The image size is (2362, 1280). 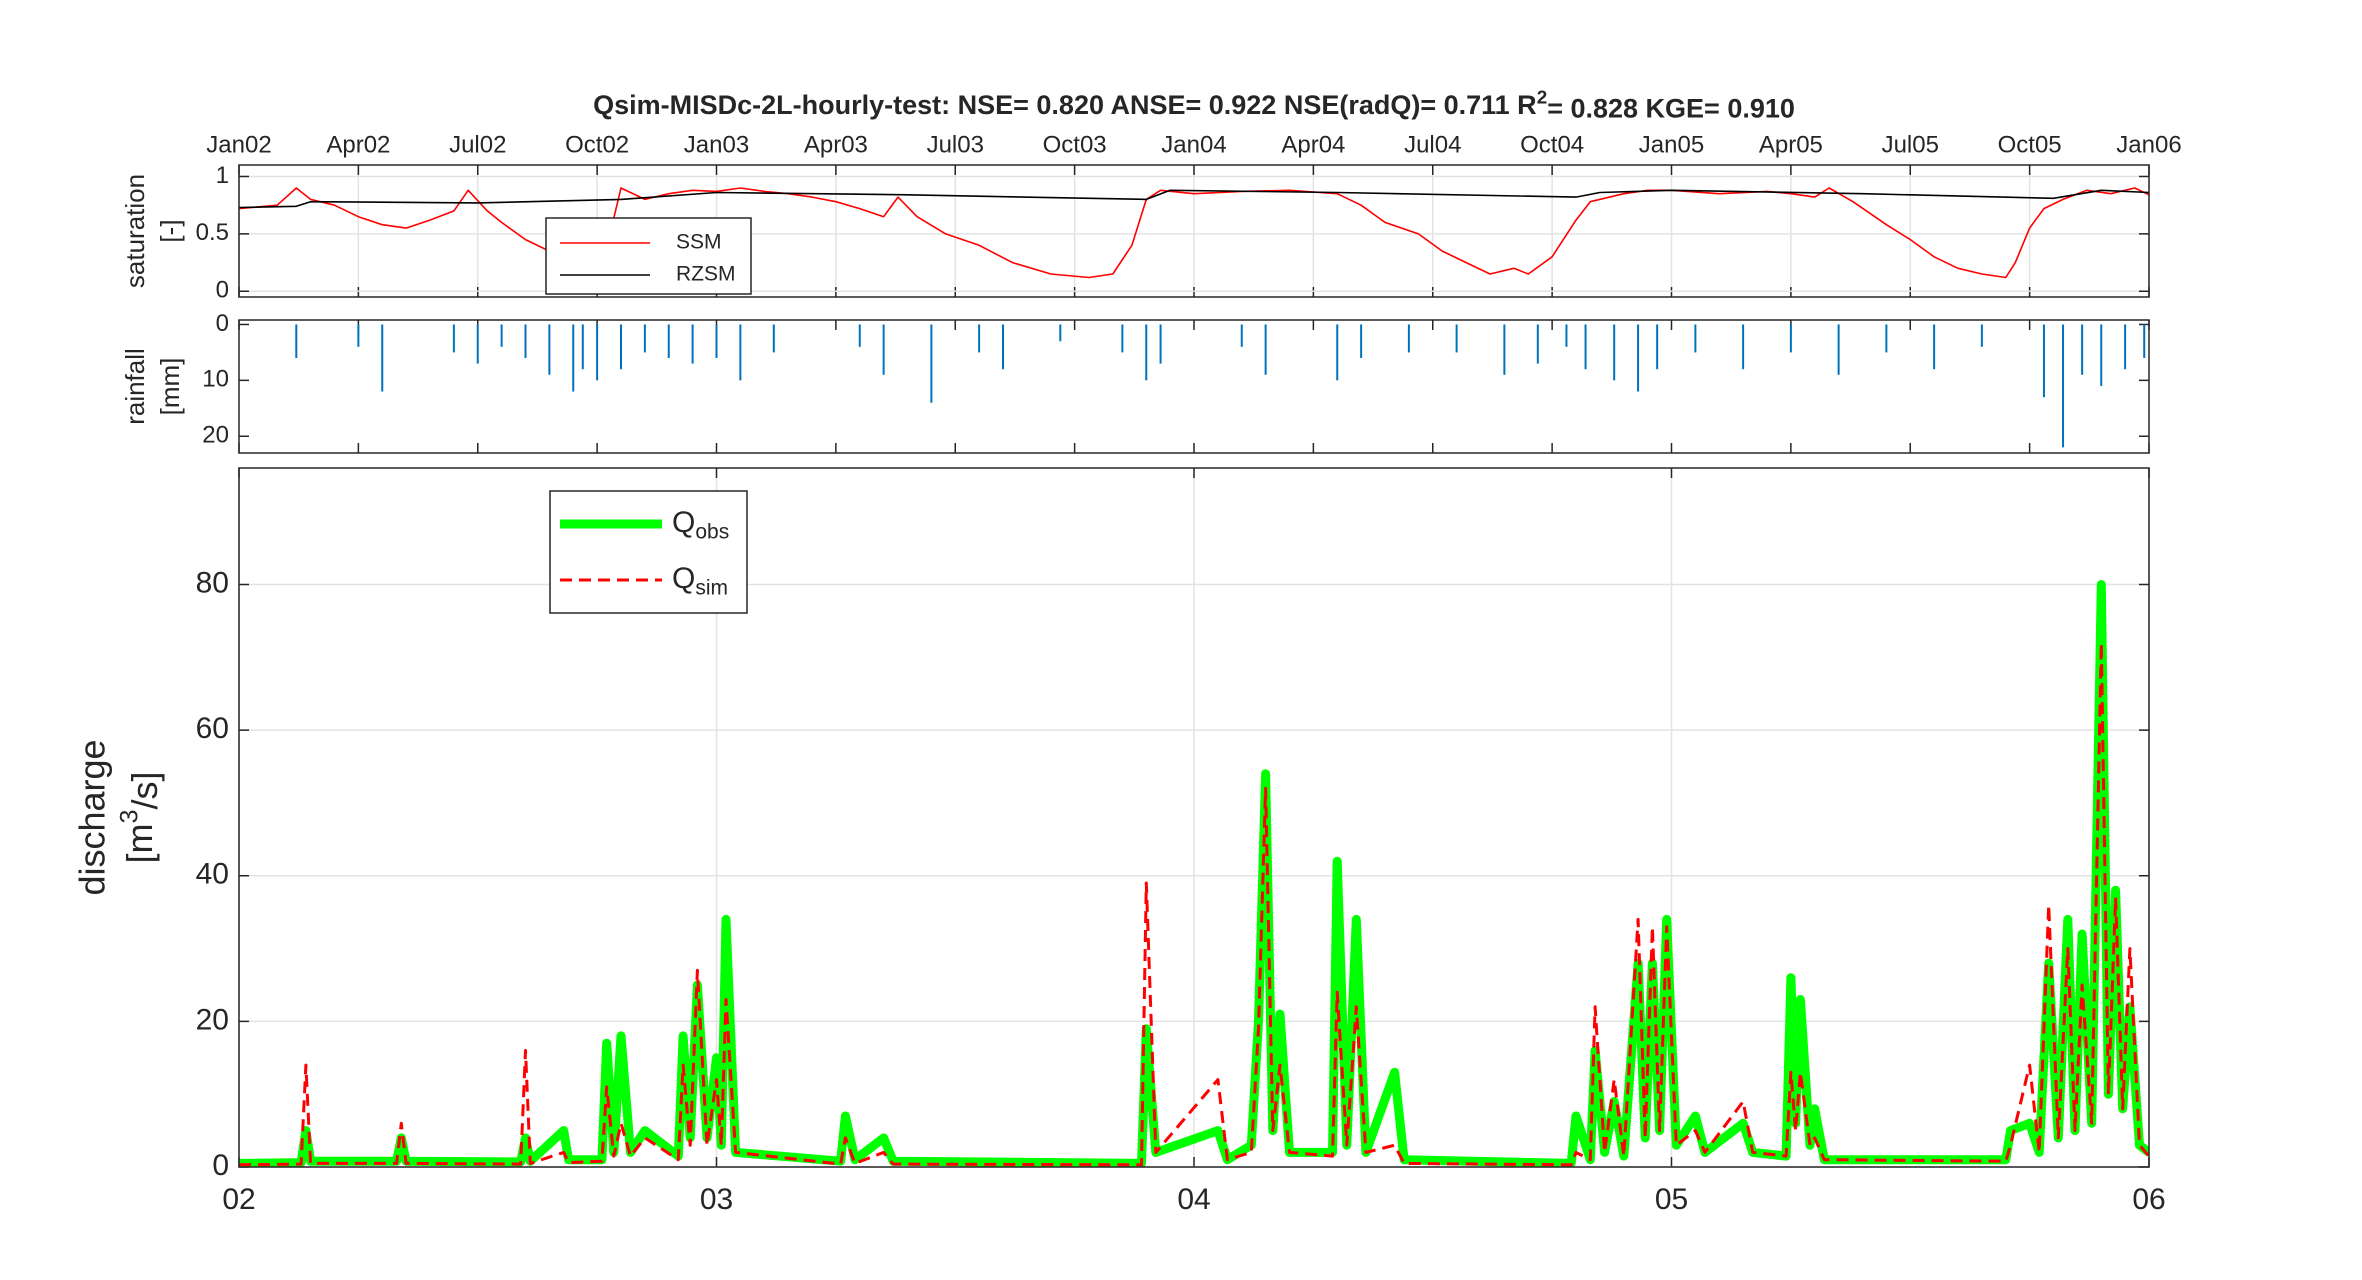 I want to click on x-tick-label: 05, so click(x=1671, y=1199).